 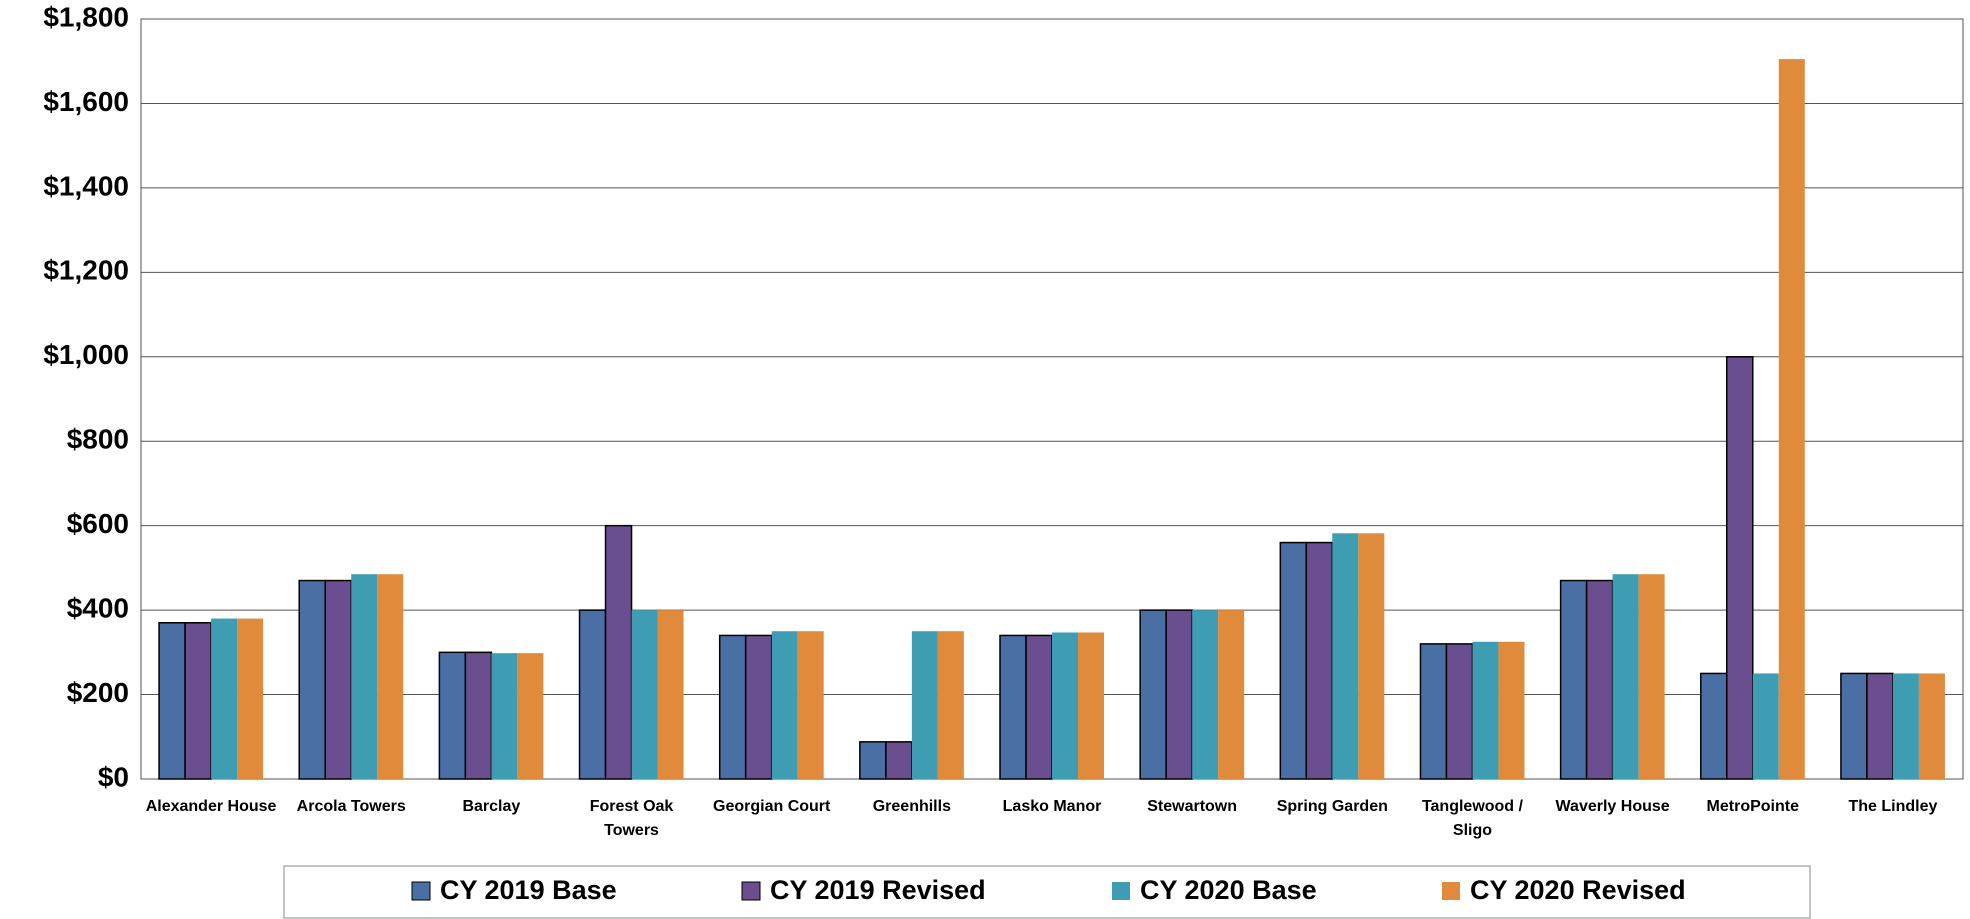 I want to click on legend-label: CY 2020 Base, so click(x=1228, y=890).